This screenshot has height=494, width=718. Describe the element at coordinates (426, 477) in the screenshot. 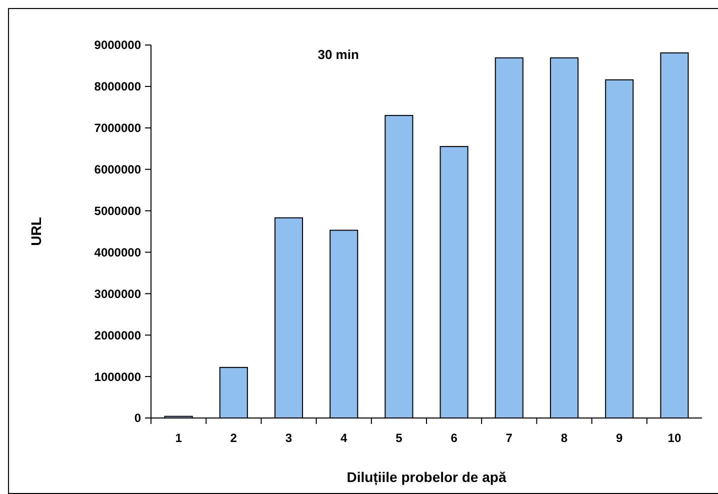

I see `x-axis-title: Diluțiile probelor de apă` at that location.